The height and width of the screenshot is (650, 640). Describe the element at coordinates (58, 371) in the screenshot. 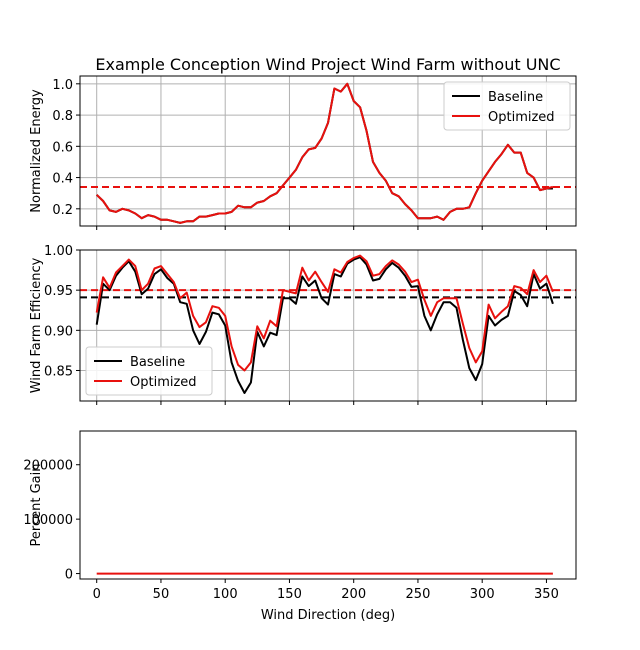

I see `y-tick-label-0: 0.85` at that location.